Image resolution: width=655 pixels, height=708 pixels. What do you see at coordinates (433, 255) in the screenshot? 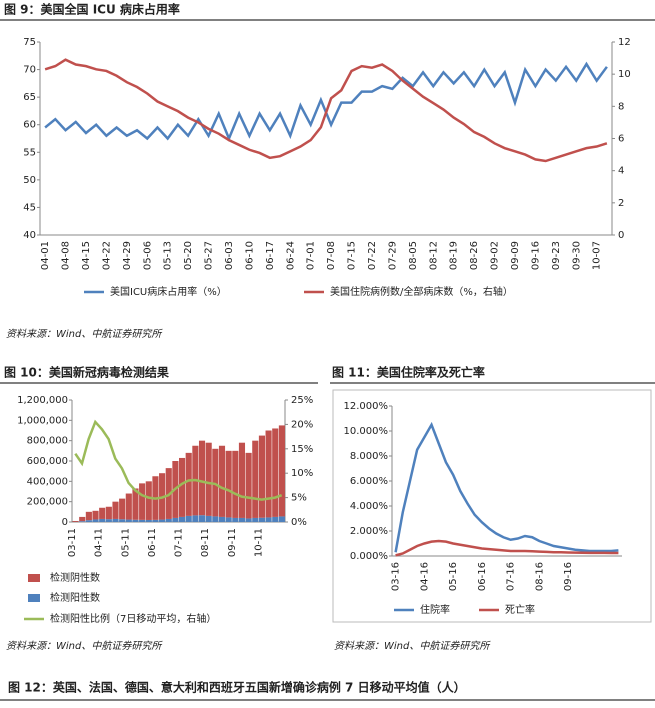
I see `x-tick-label: 08-12` at bounding box center [433, 255].